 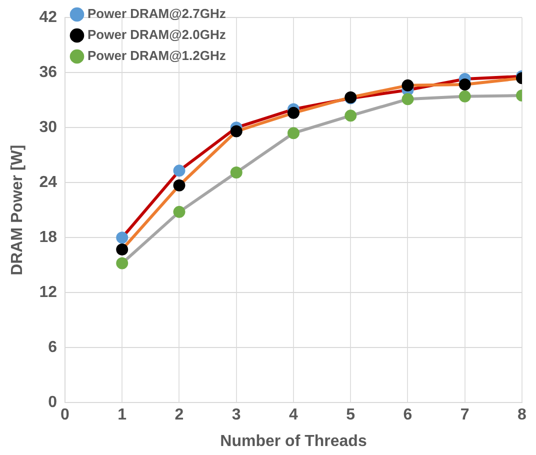 What do you see at coordinates (407, 415) in the screenshot?
I see `x-tick-label: 6` at bounding box center [407, 415].